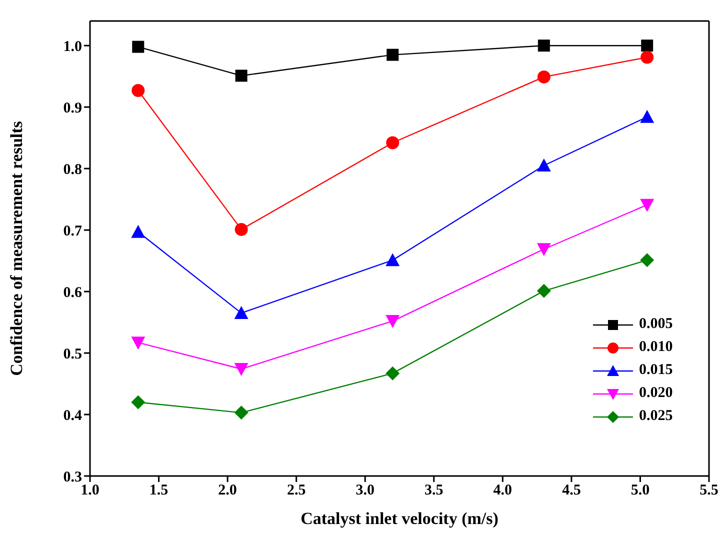 The image size is (726, 544). What do you see at coordinates (72, 292) in the screenshot?
I see `y-tick-label: 0.6` at bounding box center [72, 292].